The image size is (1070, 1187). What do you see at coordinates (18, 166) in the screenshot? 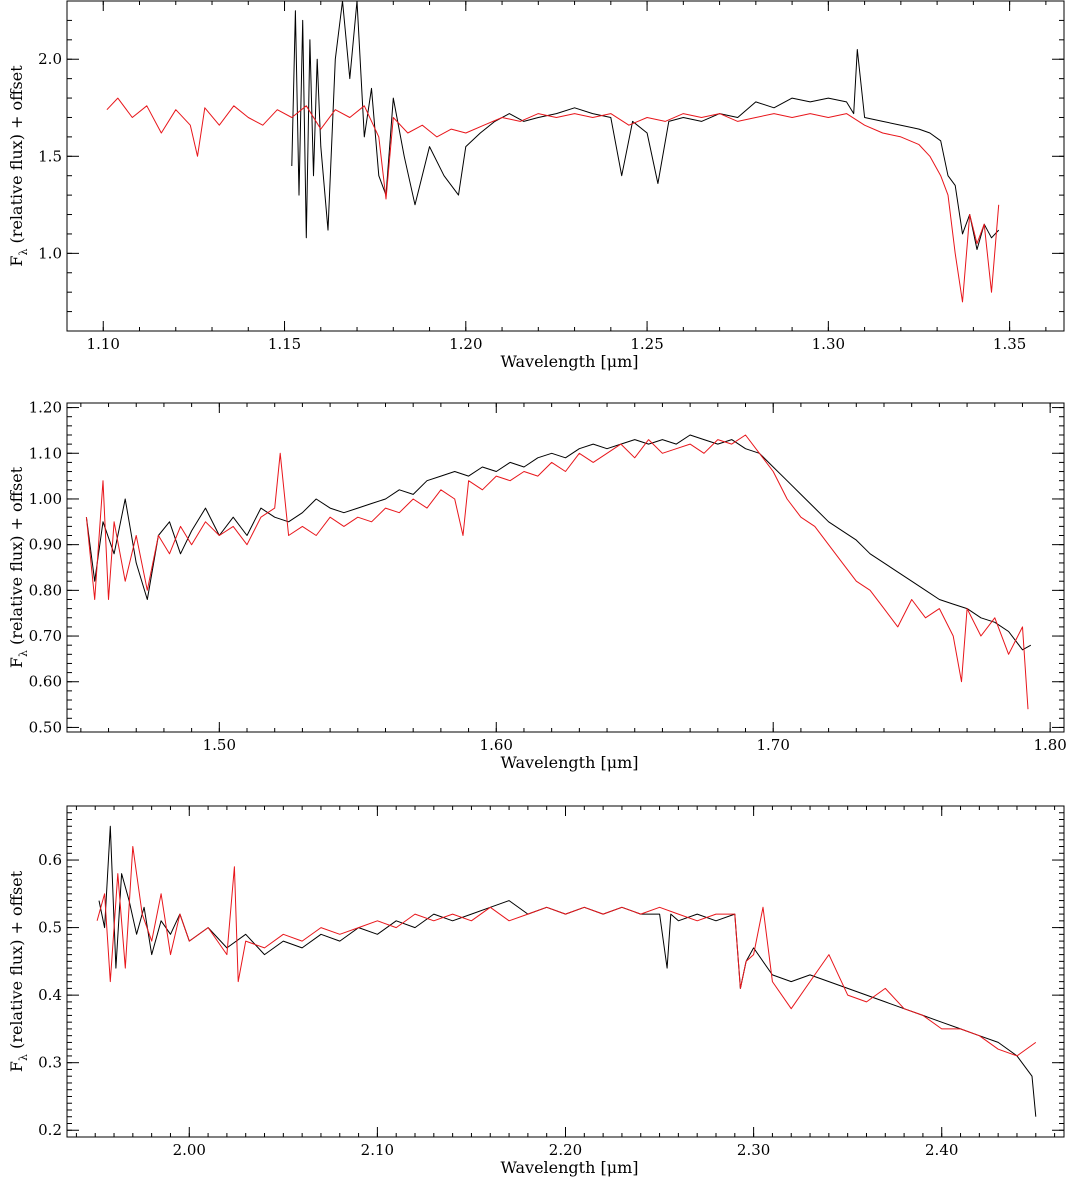
I see `panel-1-y-axis-label: Fλ (relative flux) + offset` at bounding box center [18, 166].